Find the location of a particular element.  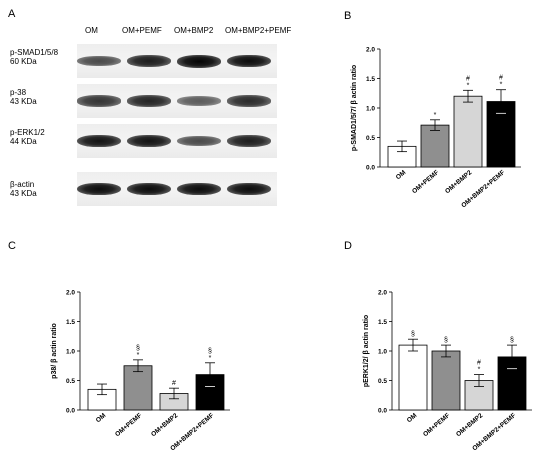

protein-name: p-ERK1/2 is located at coordinates (27, 132).